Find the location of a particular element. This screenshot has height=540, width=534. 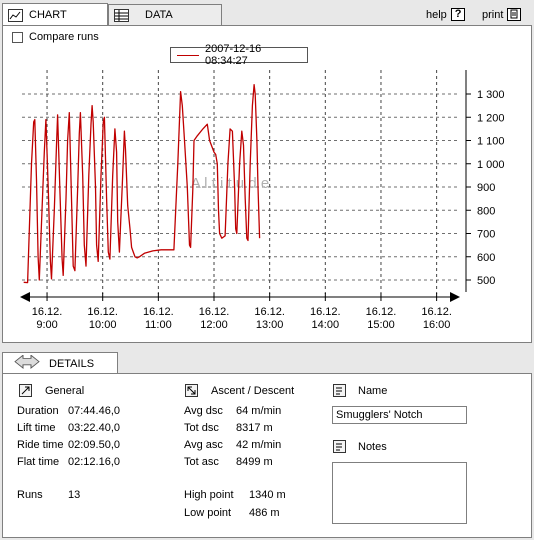

tab-bar: CHART DATA help ? print is located at coordinates (267, 13).